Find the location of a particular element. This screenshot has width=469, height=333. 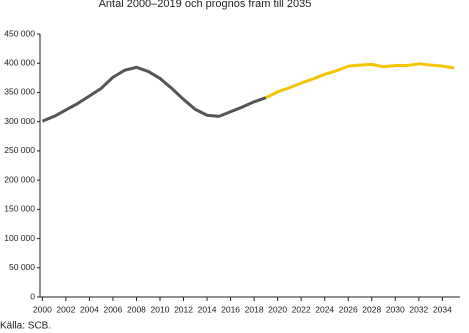

x-tick-label: 2010 is located at coordinates (160, 309).